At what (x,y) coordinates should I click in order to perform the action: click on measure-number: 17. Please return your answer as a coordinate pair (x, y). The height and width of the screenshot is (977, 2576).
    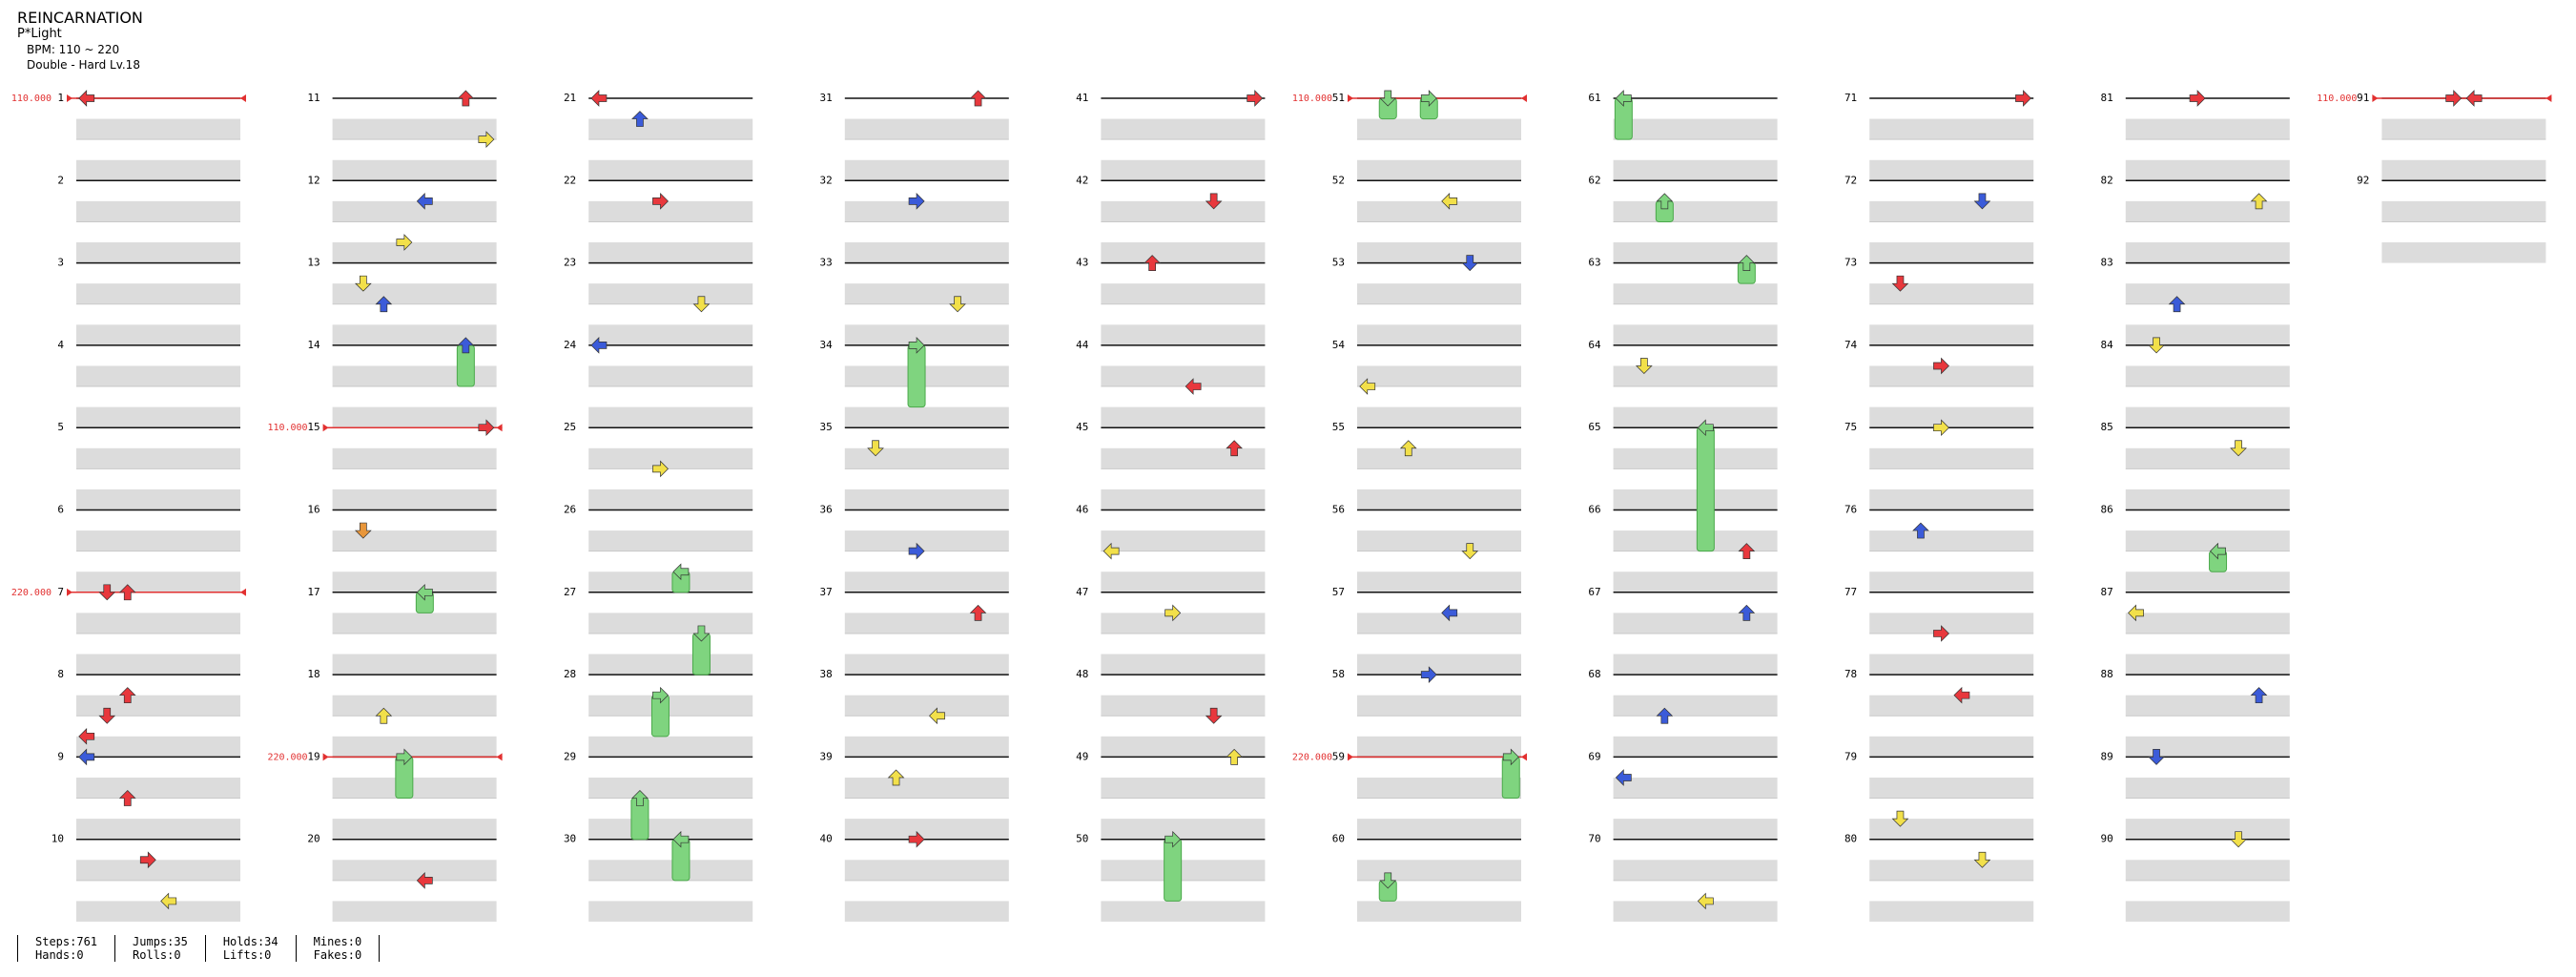
    Looking at the image, I should click on (313, 592).